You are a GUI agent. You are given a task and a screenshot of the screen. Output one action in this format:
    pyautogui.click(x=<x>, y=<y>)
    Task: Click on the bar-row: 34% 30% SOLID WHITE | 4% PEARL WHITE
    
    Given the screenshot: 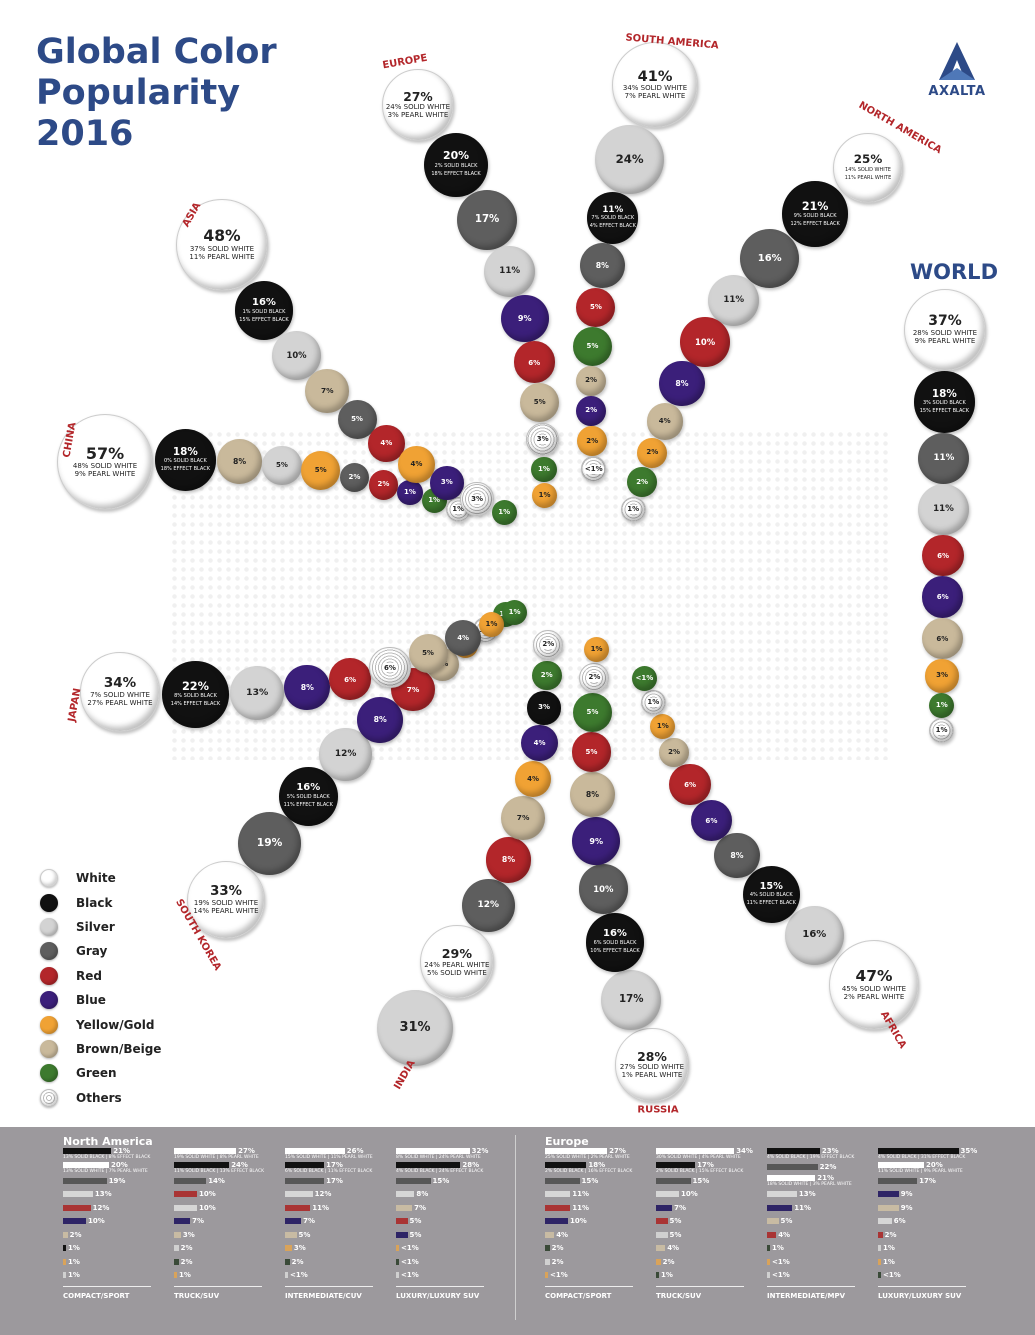 What is the action you would take?
    pyautogui.click(x=708, y=1154)
    